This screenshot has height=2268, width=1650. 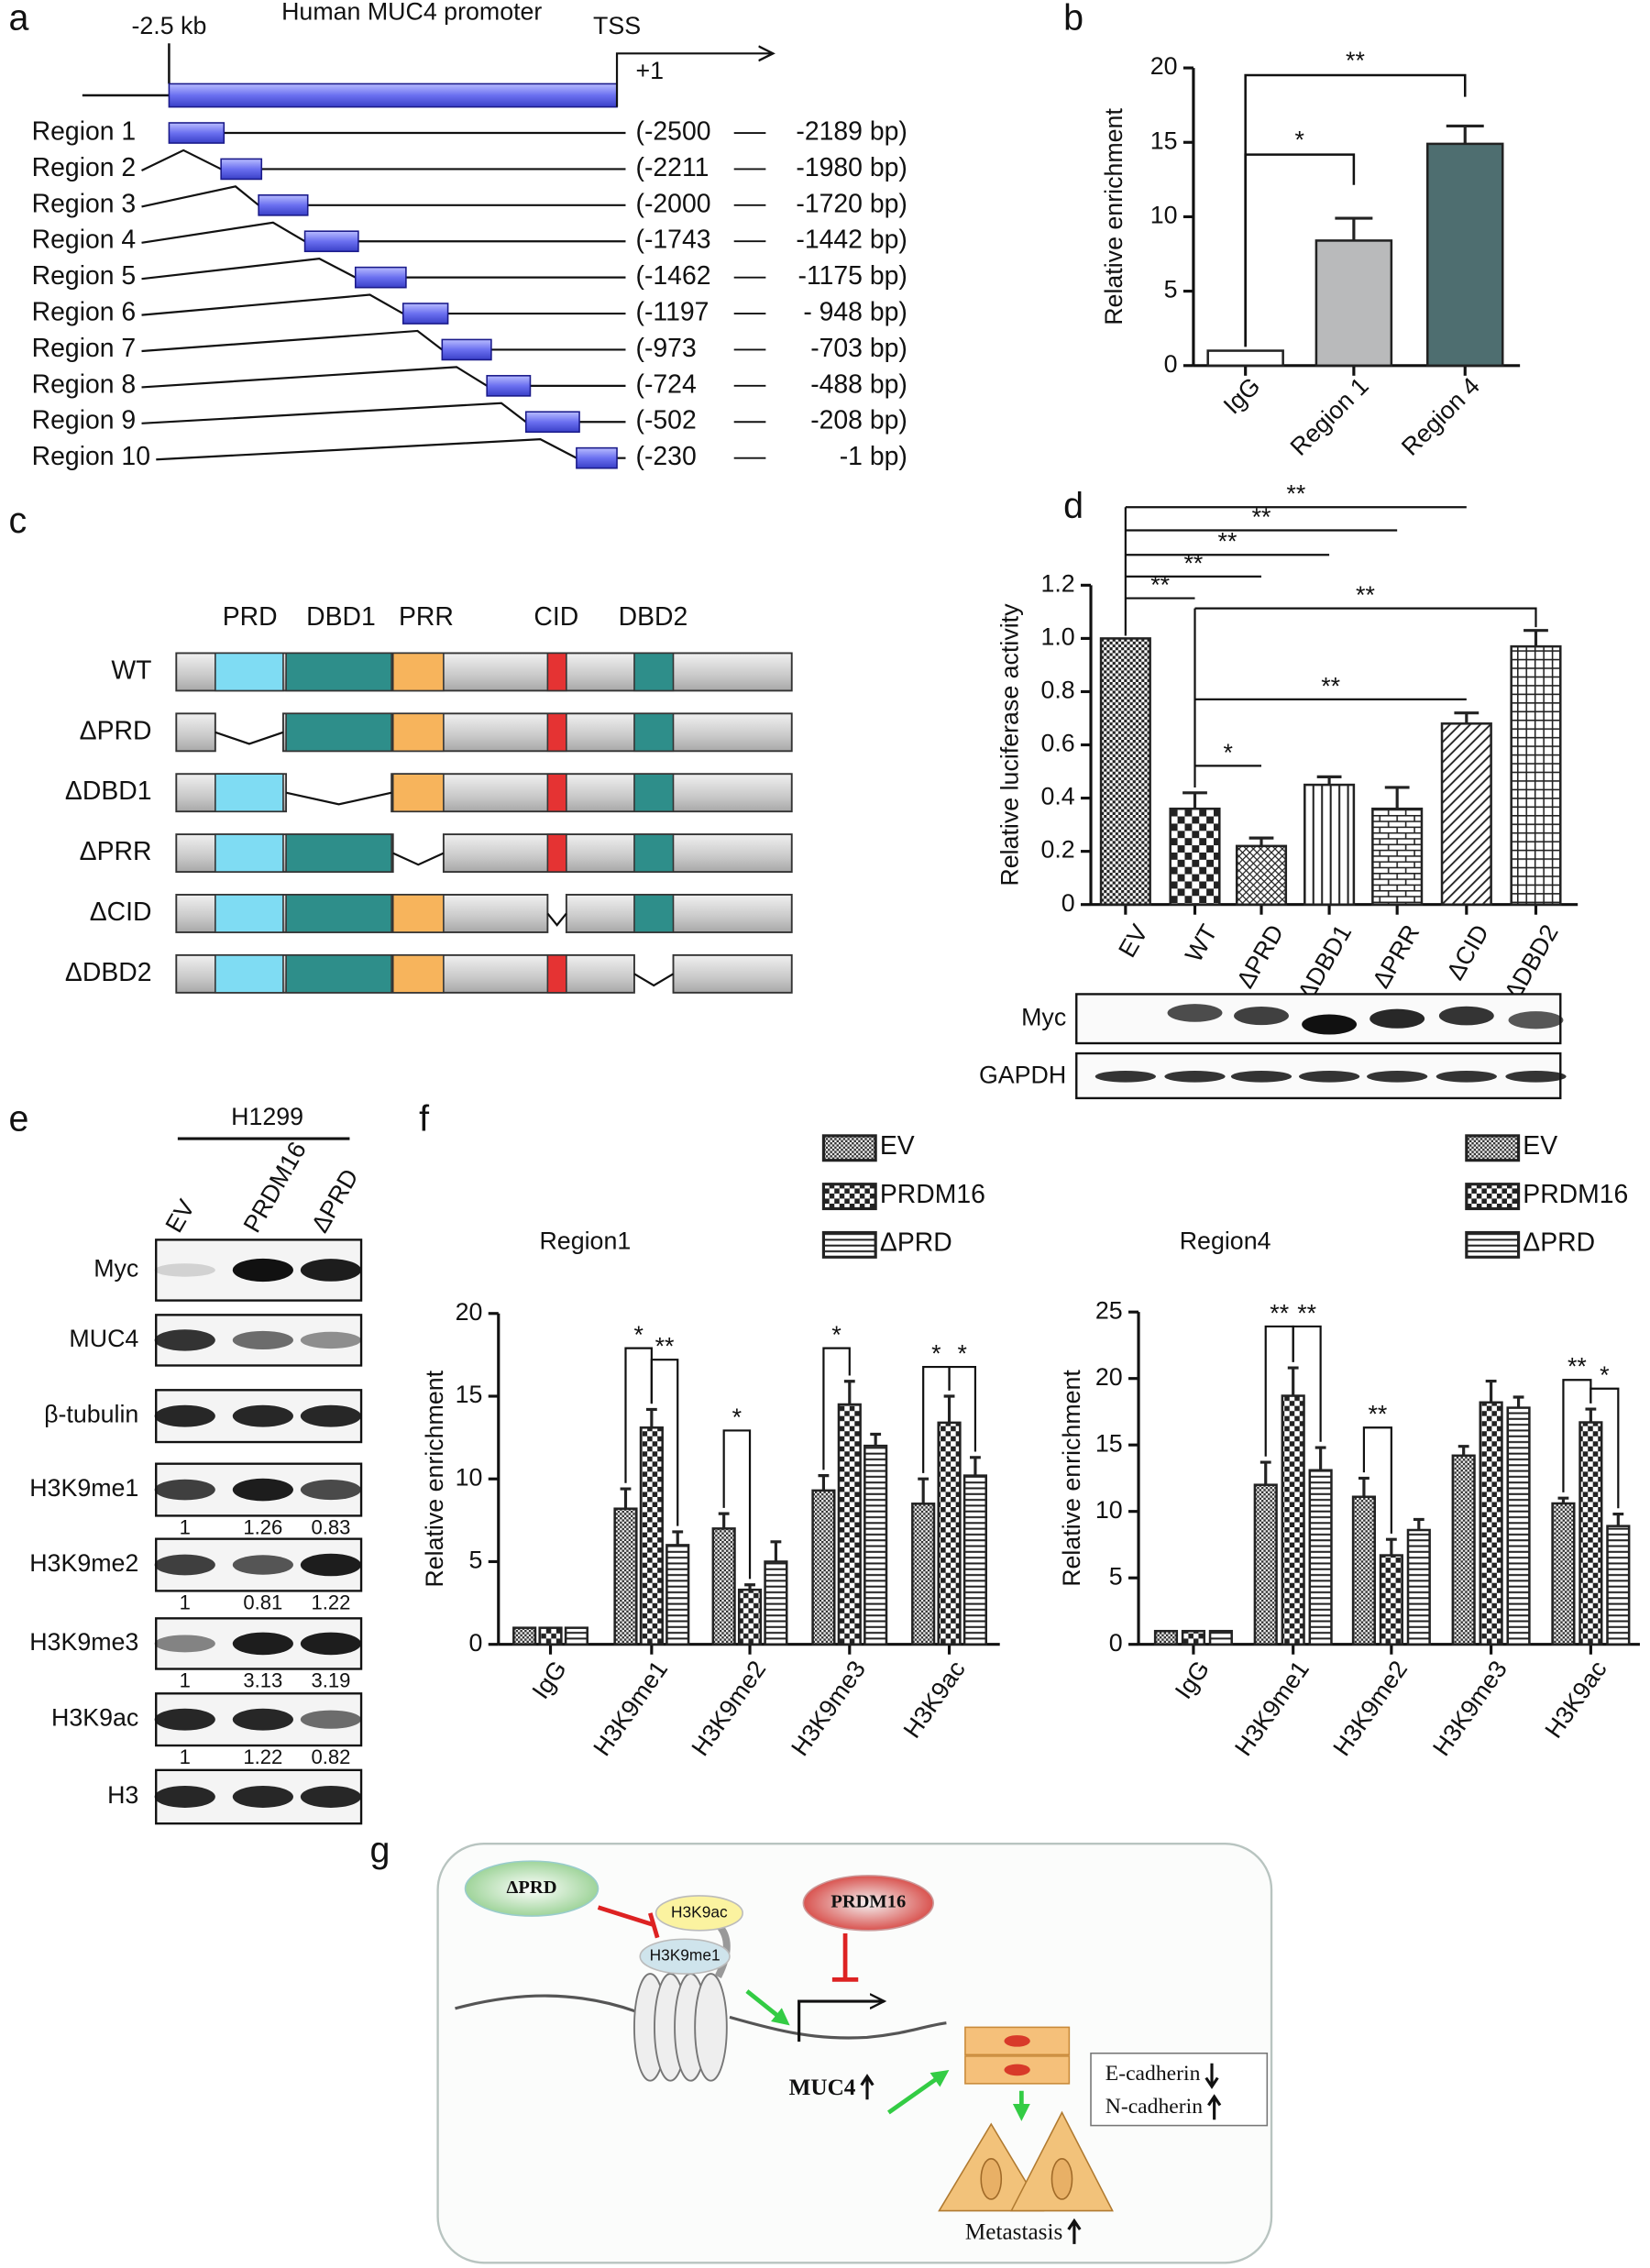 I want to click on quantification: 0.83, so click(x=330, y=1526).